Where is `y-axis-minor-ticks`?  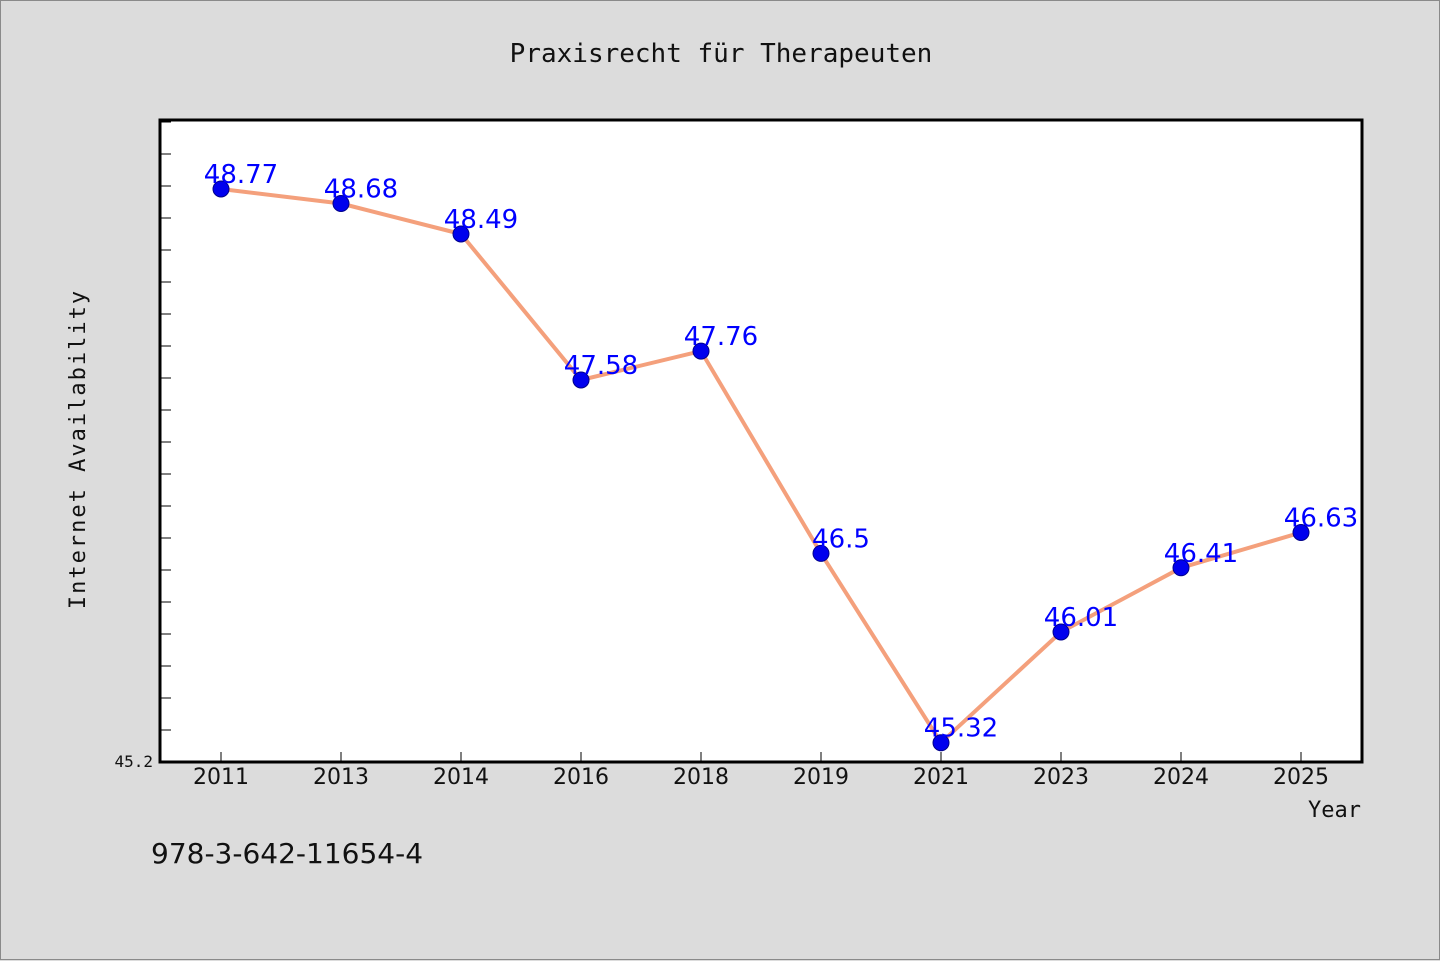
y-axis-minor-ticks is located at coordinates (165, 426).